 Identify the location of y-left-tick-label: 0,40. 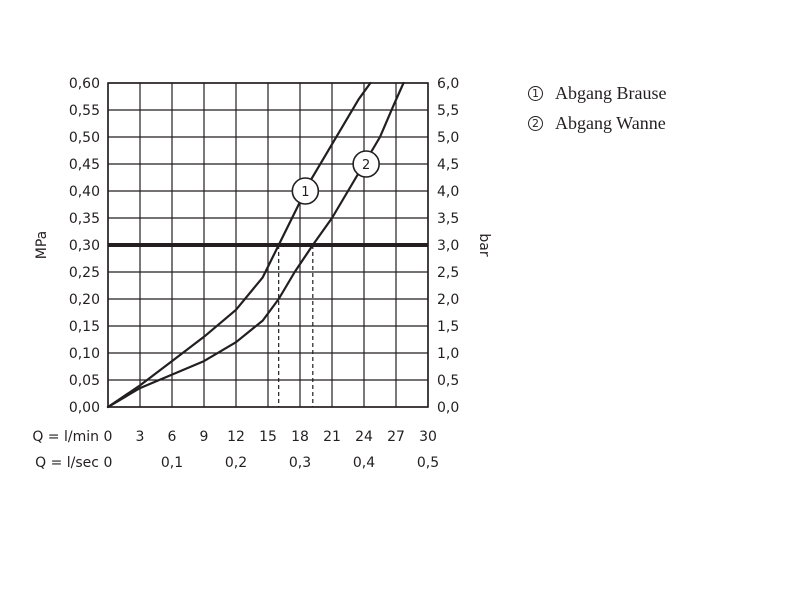
(84, 192).